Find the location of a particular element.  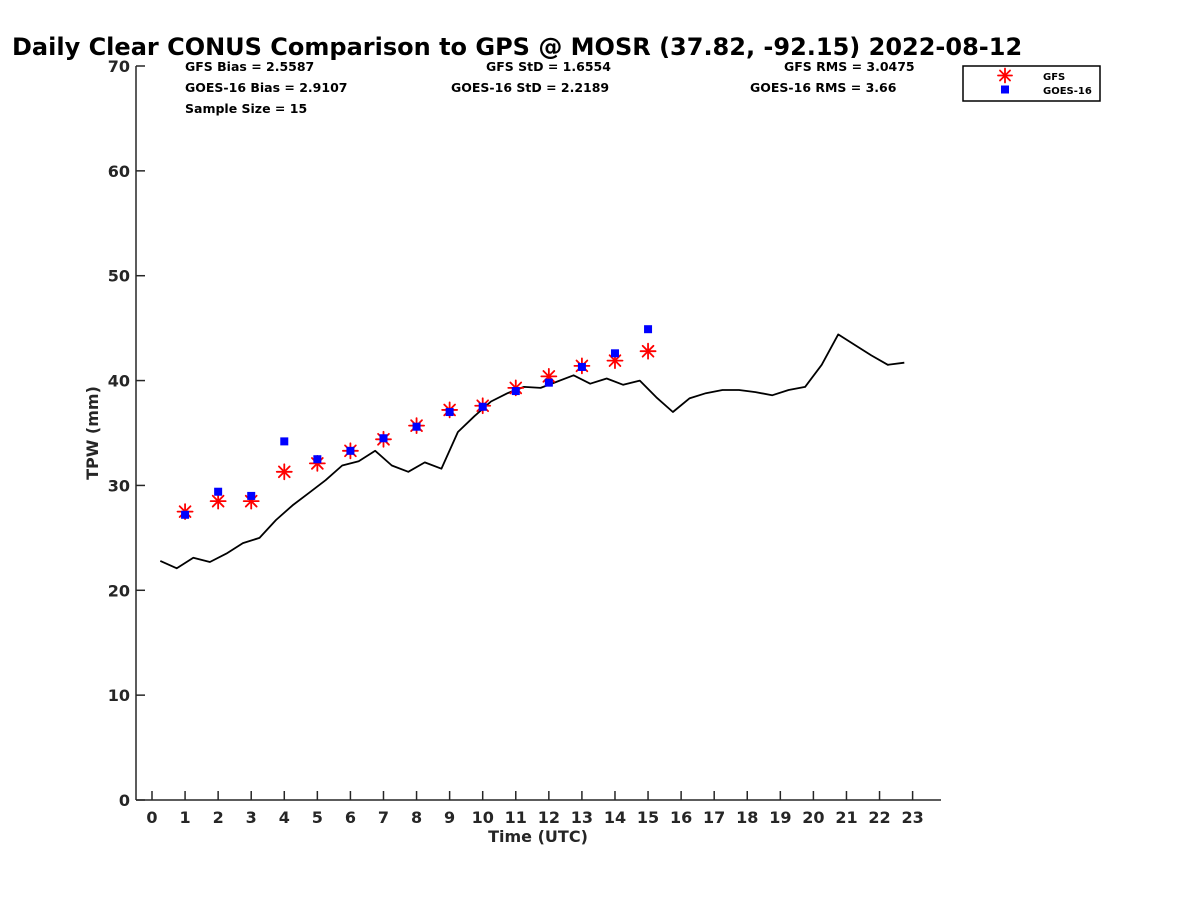

legend-gfs-asterisk is located at coordinates (1005, 75).